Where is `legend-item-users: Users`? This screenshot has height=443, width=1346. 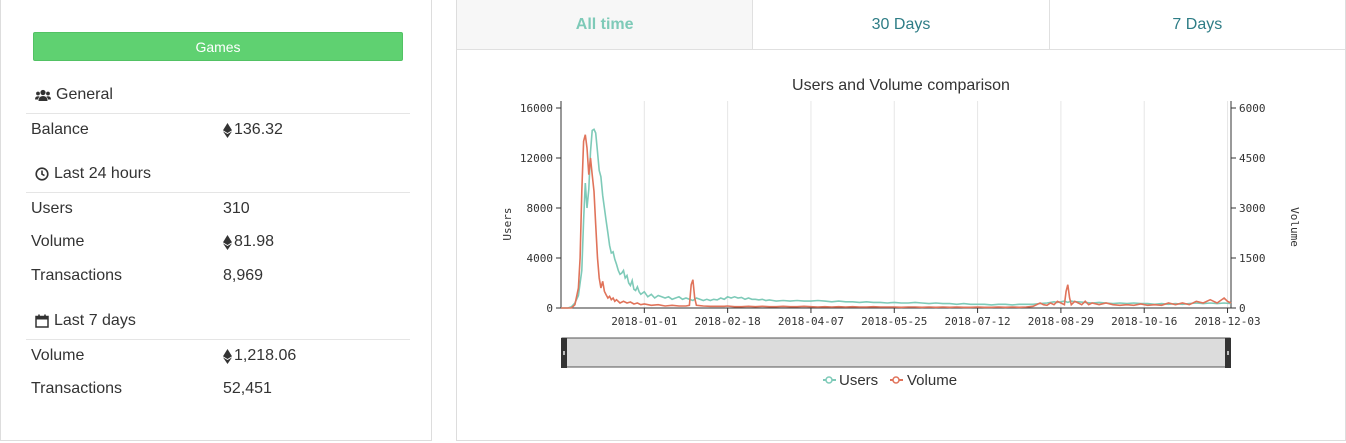 legend-item-users: Users is located at coordinates (850, 380).